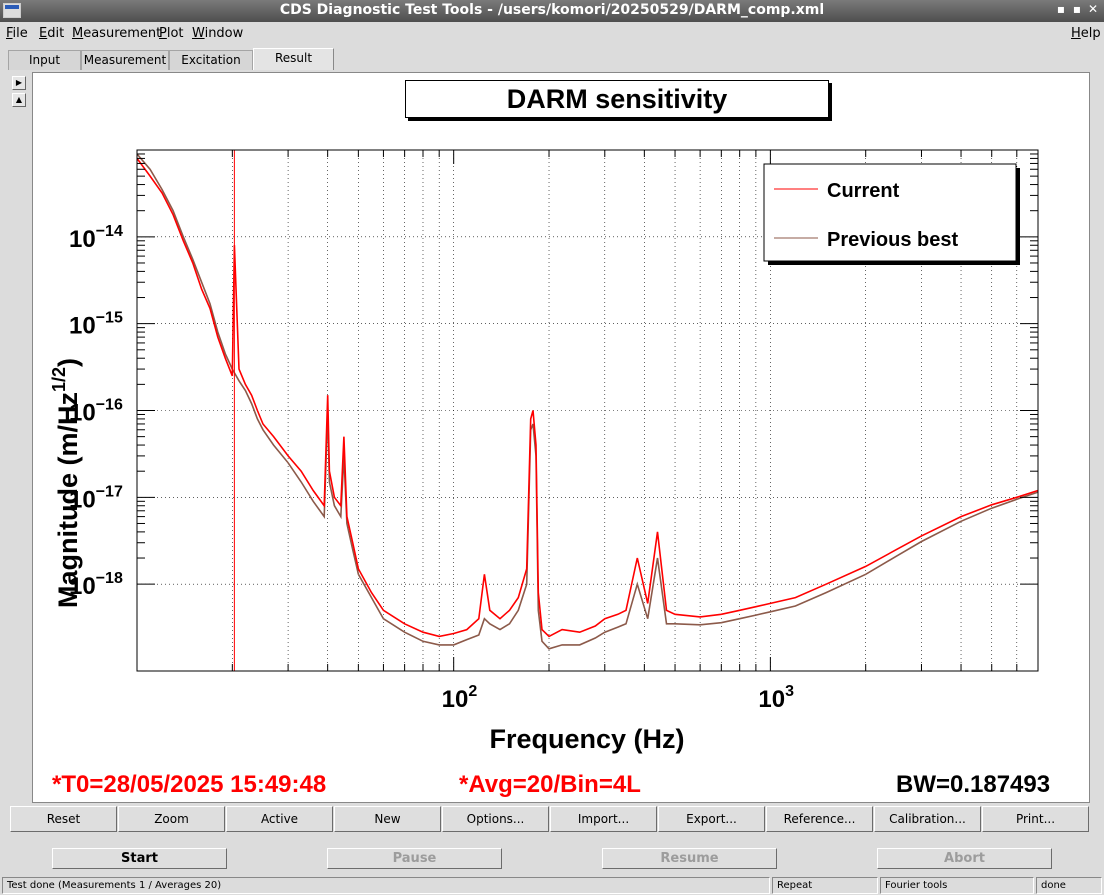  I want to click on abort-button: Abort, so click(964, 858).